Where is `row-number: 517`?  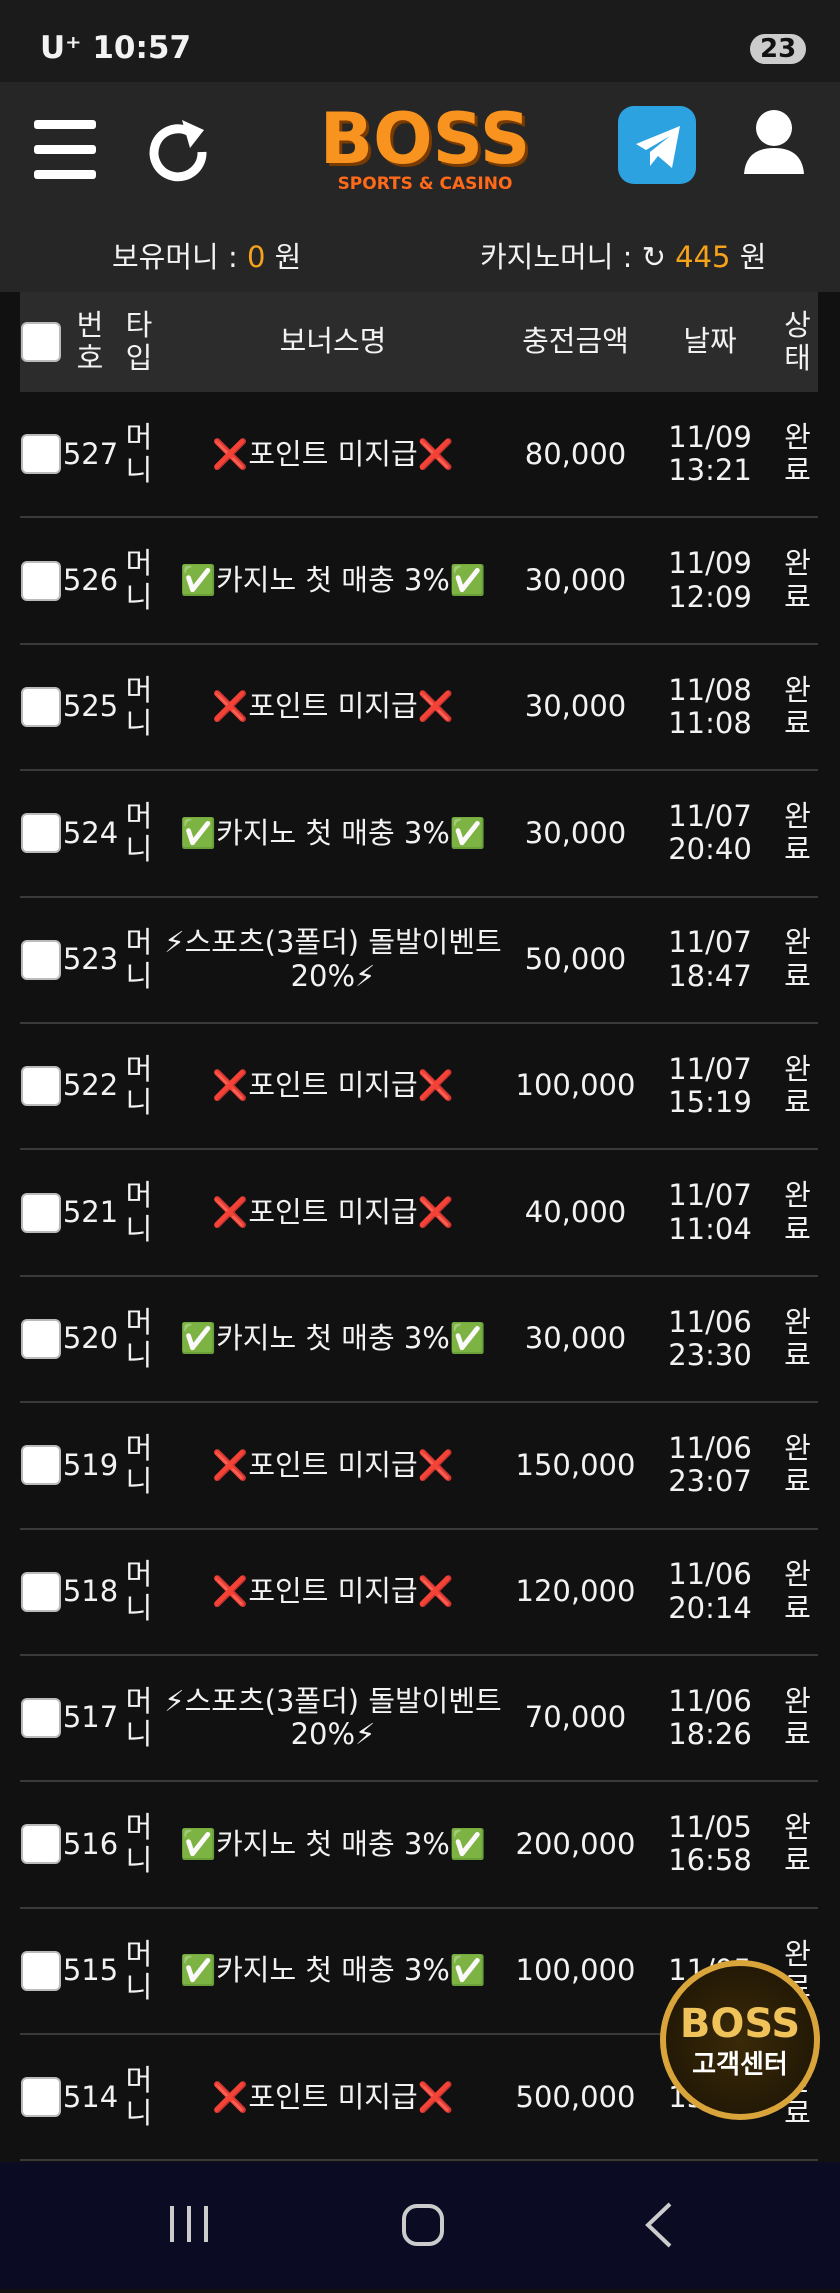
row-number: 517 is located at coordinates (90, 1717).